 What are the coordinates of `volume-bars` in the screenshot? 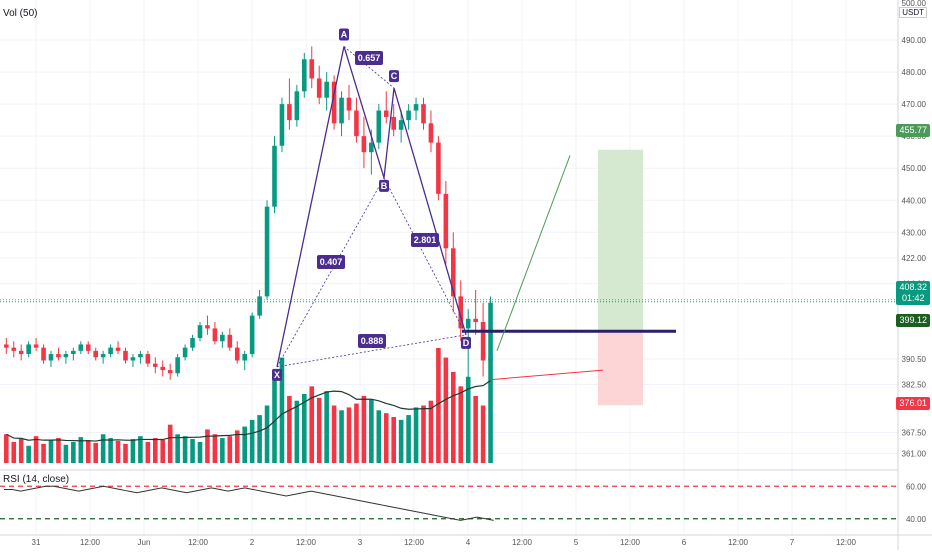 It's located at (248, 405).